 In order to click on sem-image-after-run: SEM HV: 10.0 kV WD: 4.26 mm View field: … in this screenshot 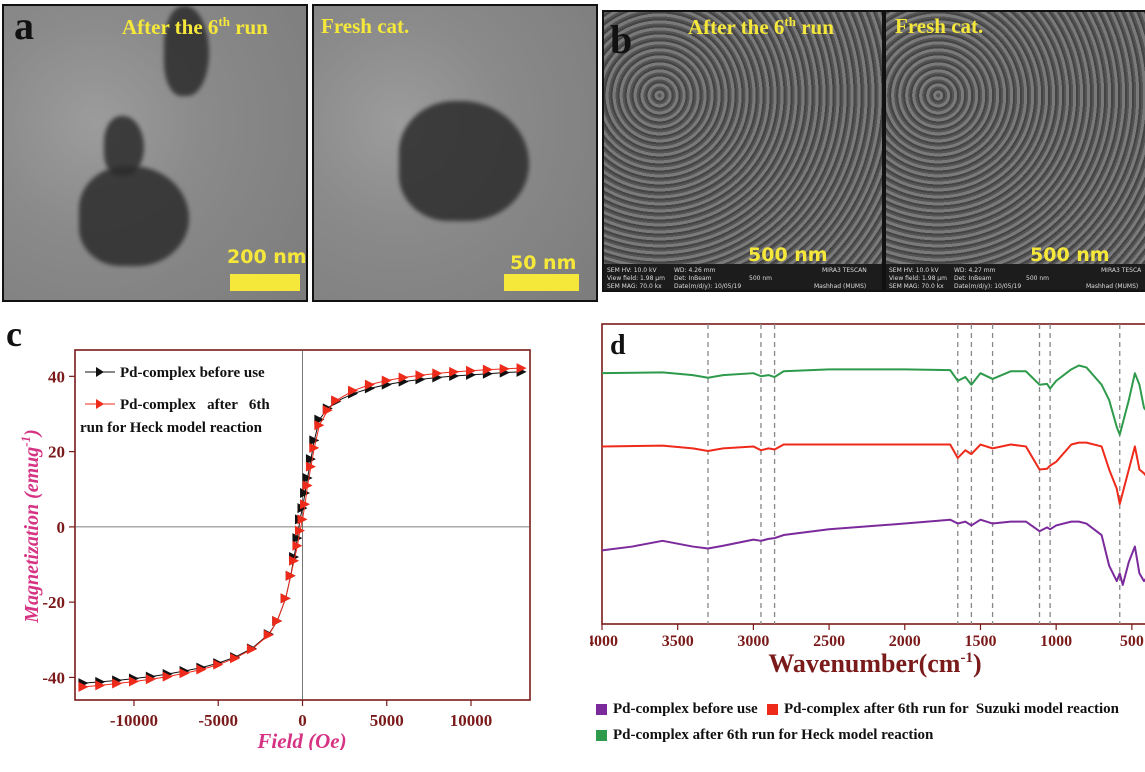, I will do `click(743, 151)`.